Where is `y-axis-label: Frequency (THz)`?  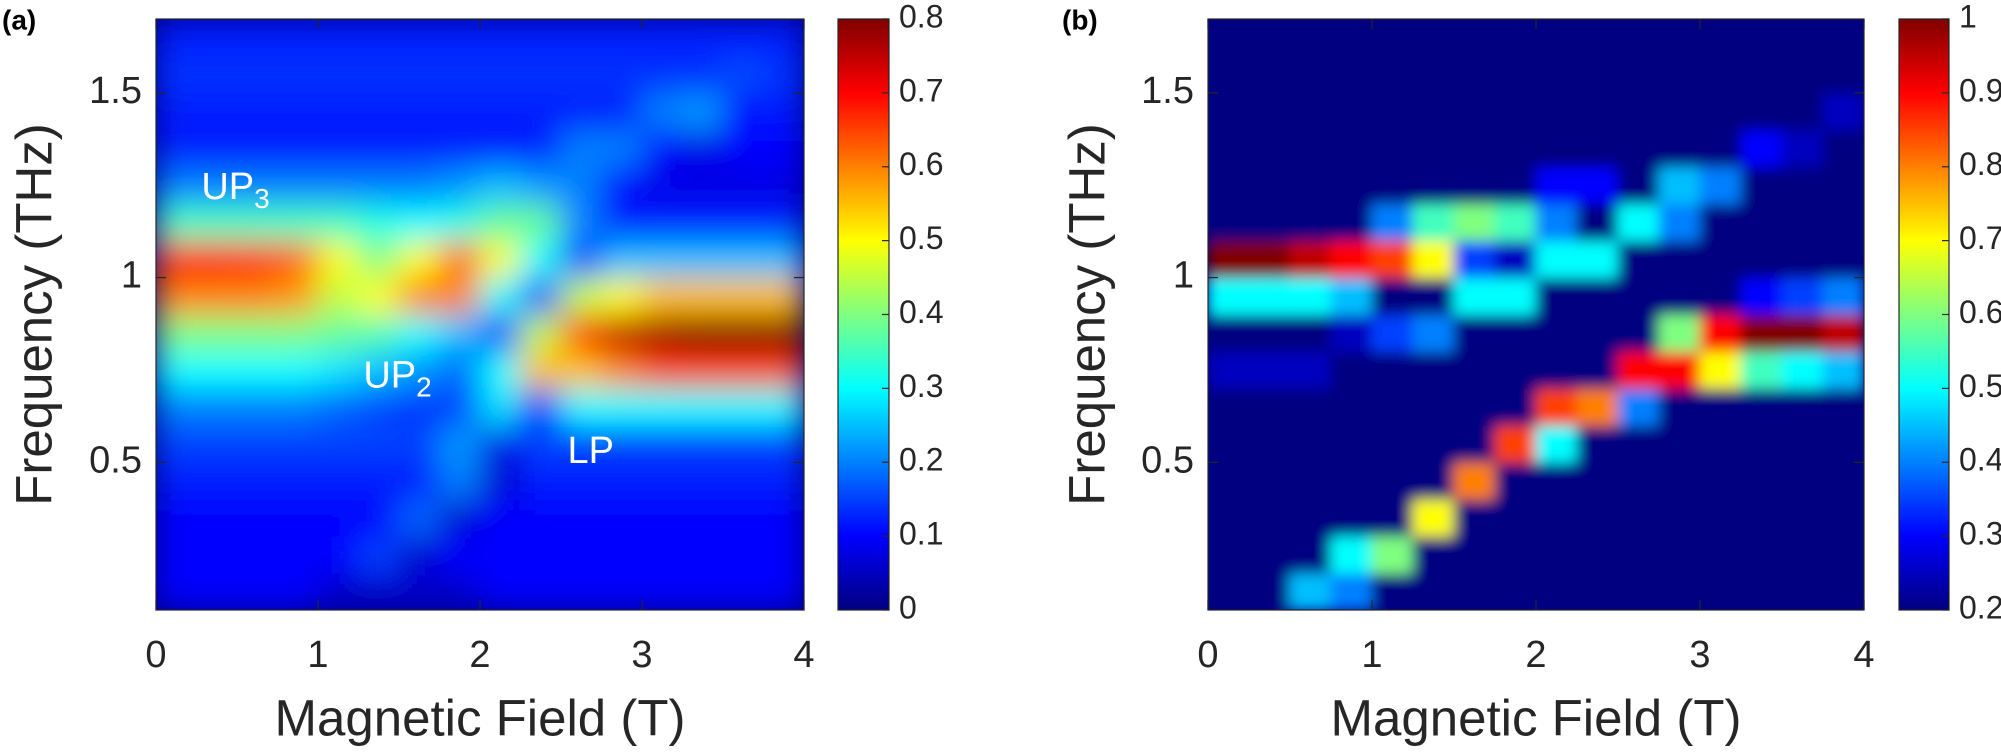 y-axis-label: Frequency (THz) is located at coordinates (33, 314).